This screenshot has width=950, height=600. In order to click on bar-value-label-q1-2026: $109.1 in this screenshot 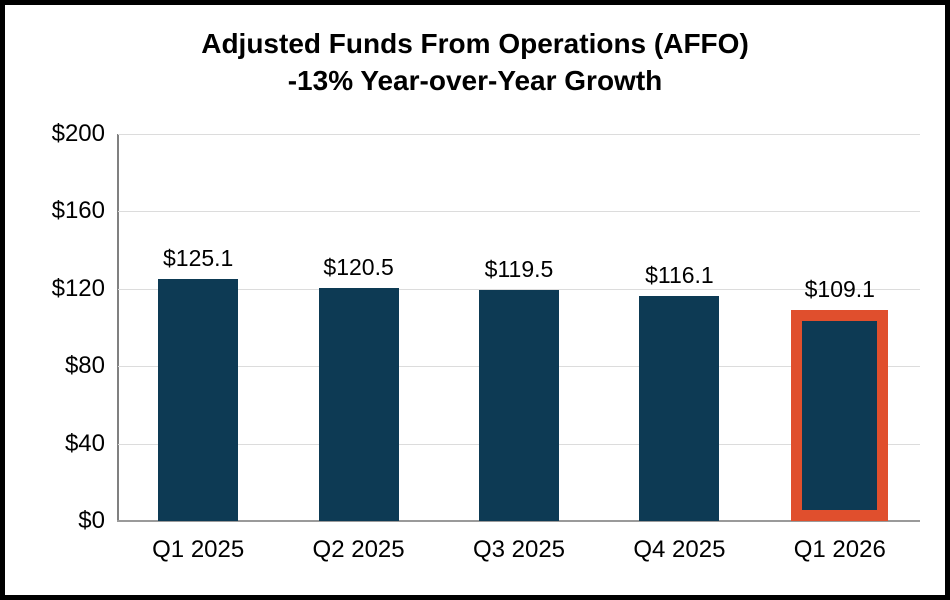, I will do `click(839, 288)`.